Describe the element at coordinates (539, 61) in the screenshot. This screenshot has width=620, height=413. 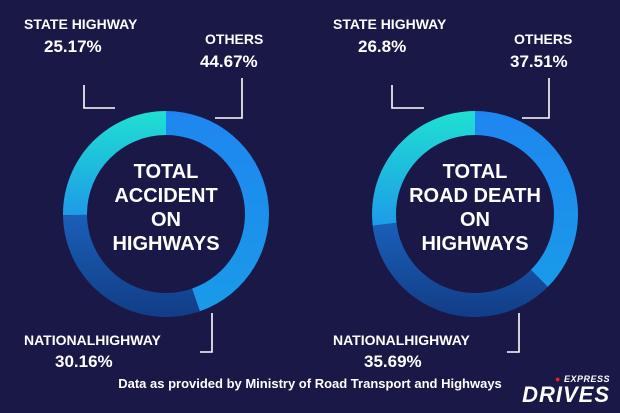
I see `value-others: 37.51%` at that location.